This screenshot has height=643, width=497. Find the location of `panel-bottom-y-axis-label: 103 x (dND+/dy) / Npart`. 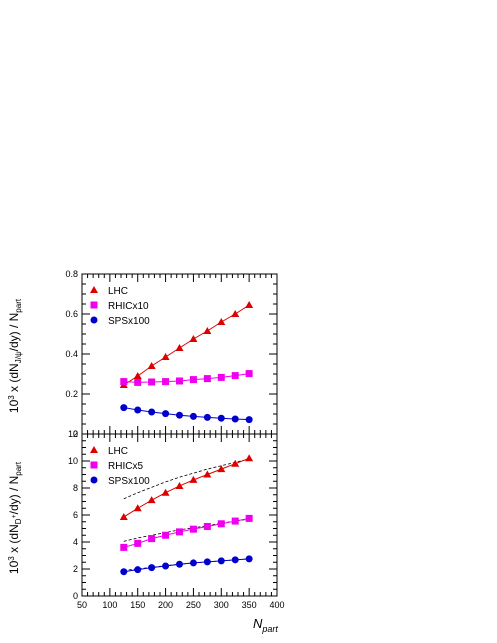

panel-bottom-y-axis-label: 103 x (dND+/dy) / Npart is located at coordinates (15, 517).